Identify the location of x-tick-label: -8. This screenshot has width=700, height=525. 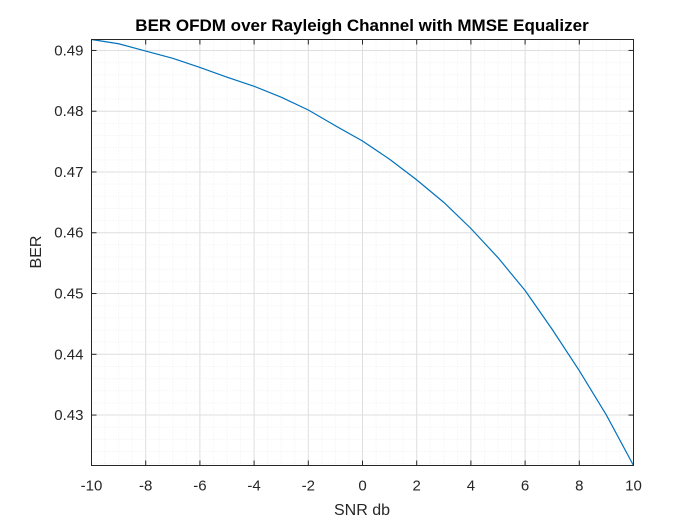
(145, 486).